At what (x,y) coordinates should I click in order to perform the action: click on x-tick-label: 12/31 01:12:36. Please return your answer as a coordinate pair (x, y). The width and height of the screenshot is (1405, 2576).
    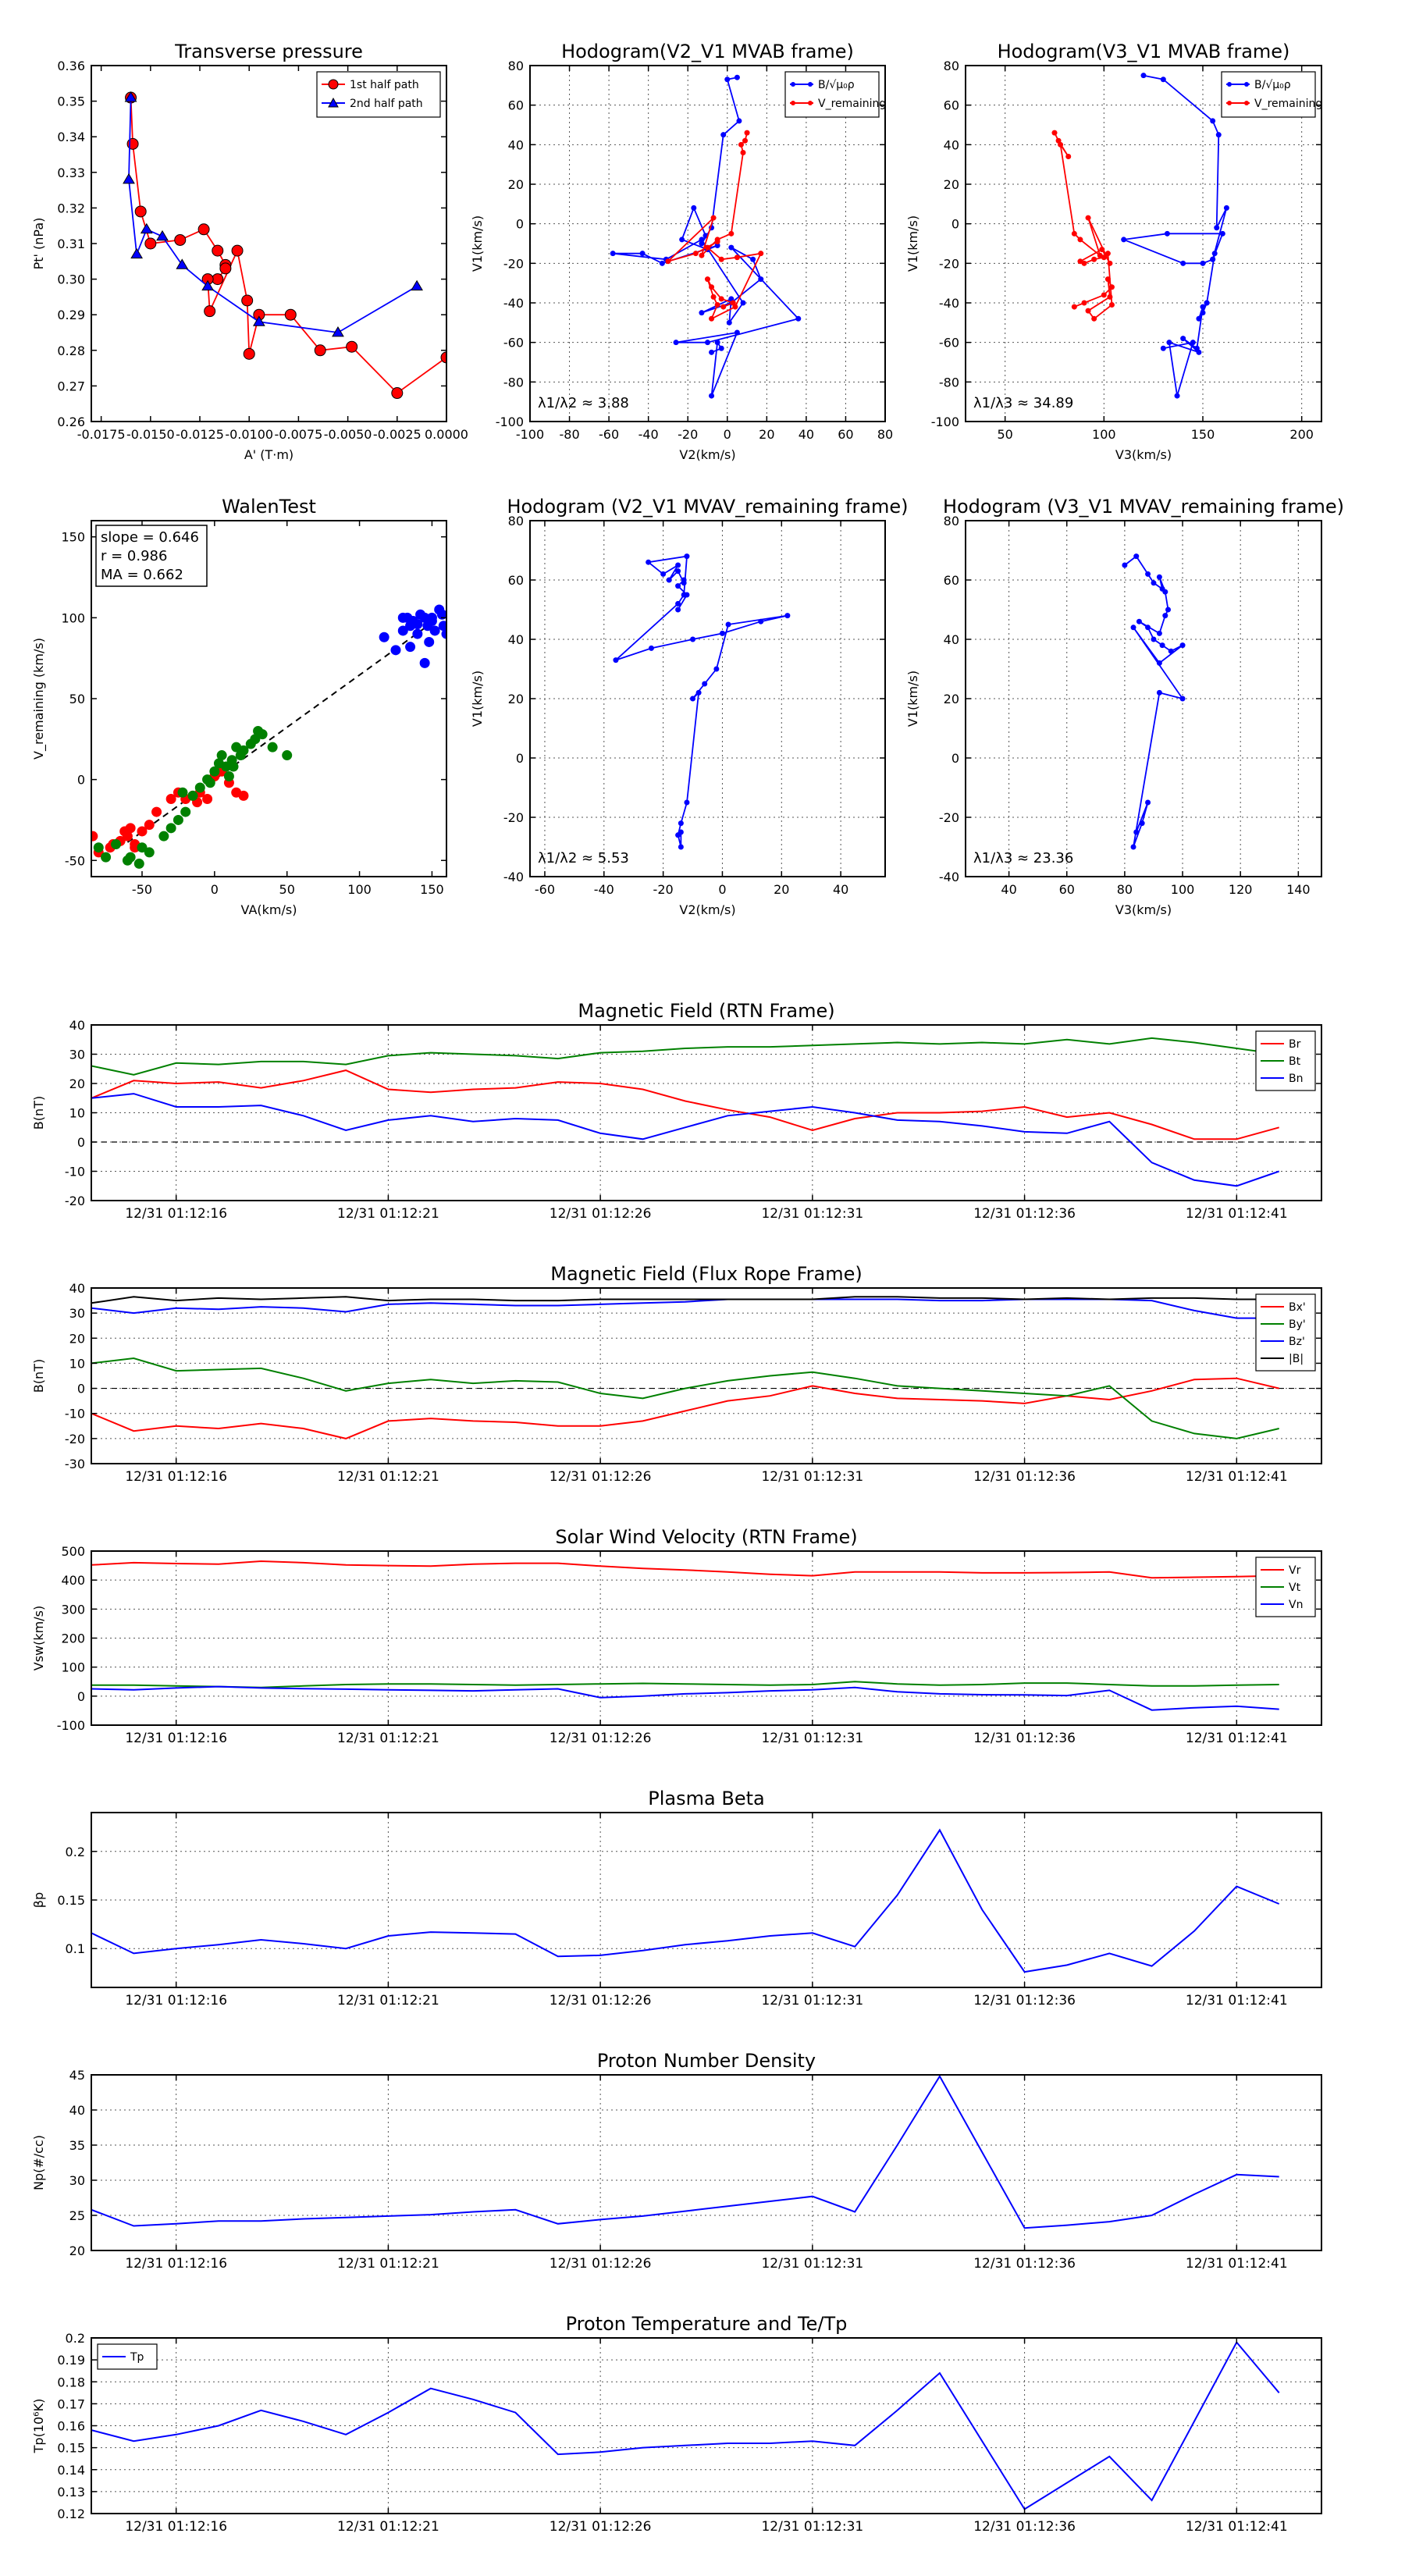
    Looking at the image, I should click on (1024, 2527).